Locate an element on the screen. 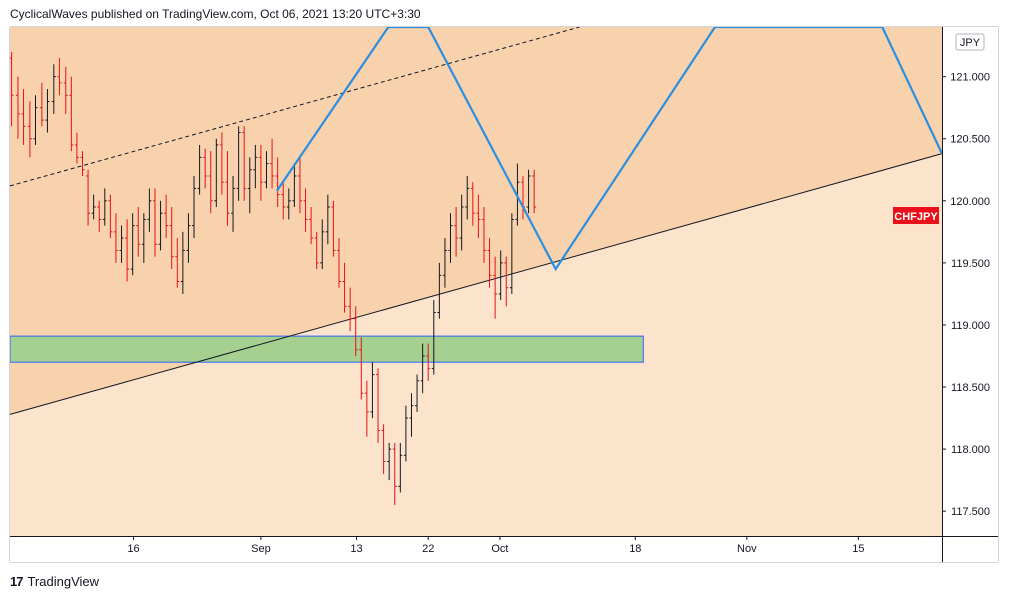 The width and height of the screenshot is (1009, 598). time-tick-label: 22 is located at coordinates (428, 549).